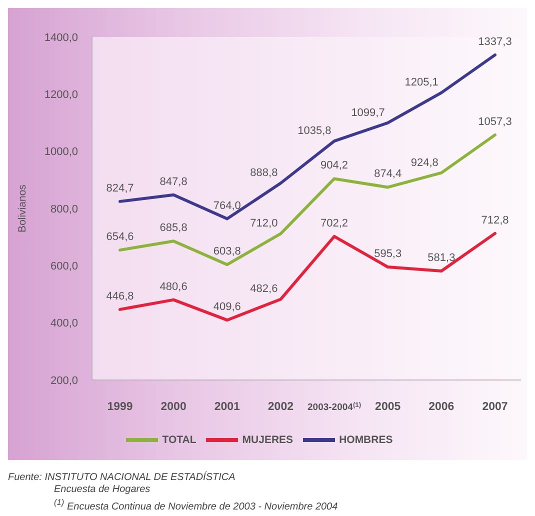 The image size is (535, 516). I want to click on y-tick-label: 1400,0, so click(61, 38).